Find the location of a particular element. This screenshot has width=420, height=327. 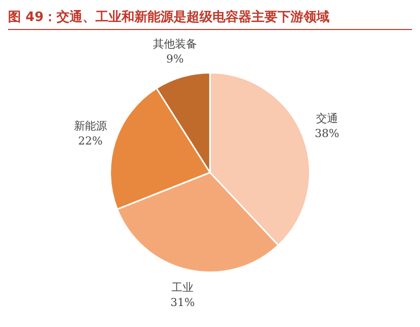

slice-label: 其他装备 is located at coordinates (174, 44).